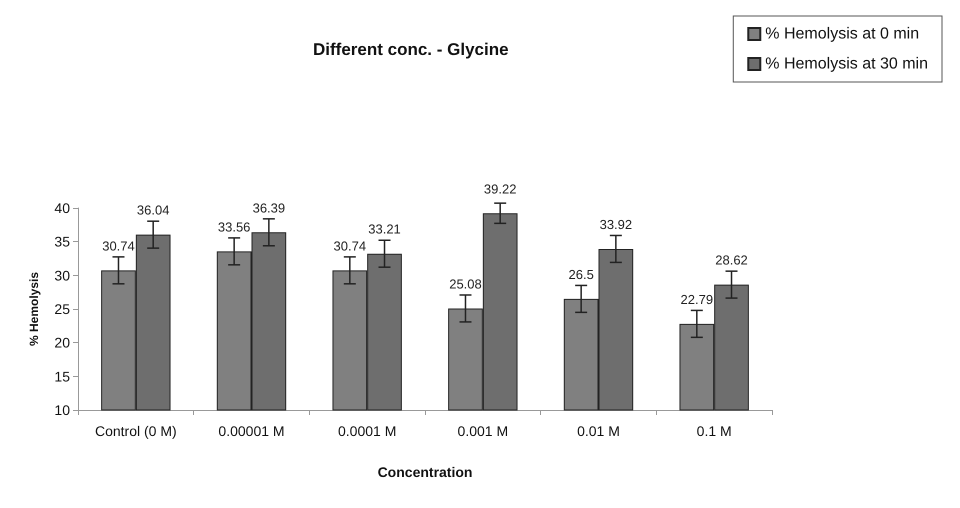 The height and width of the screenshot is (508, 960). I want to click on y-tick-label: 10, so click(62, 410).